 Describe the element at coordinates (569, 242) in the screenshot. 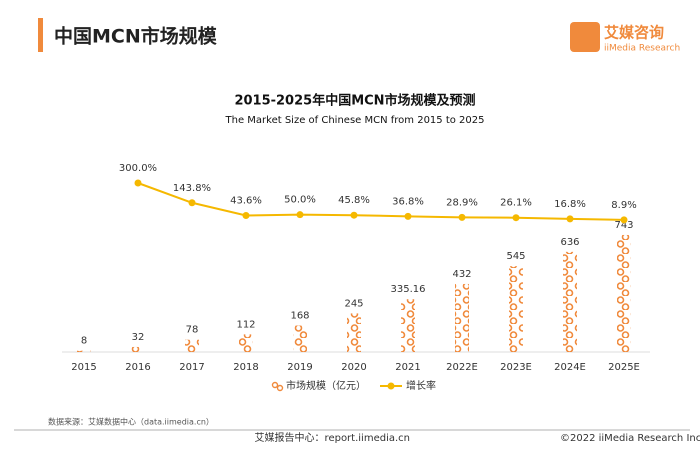

I see `bar-label: 636` at that location.